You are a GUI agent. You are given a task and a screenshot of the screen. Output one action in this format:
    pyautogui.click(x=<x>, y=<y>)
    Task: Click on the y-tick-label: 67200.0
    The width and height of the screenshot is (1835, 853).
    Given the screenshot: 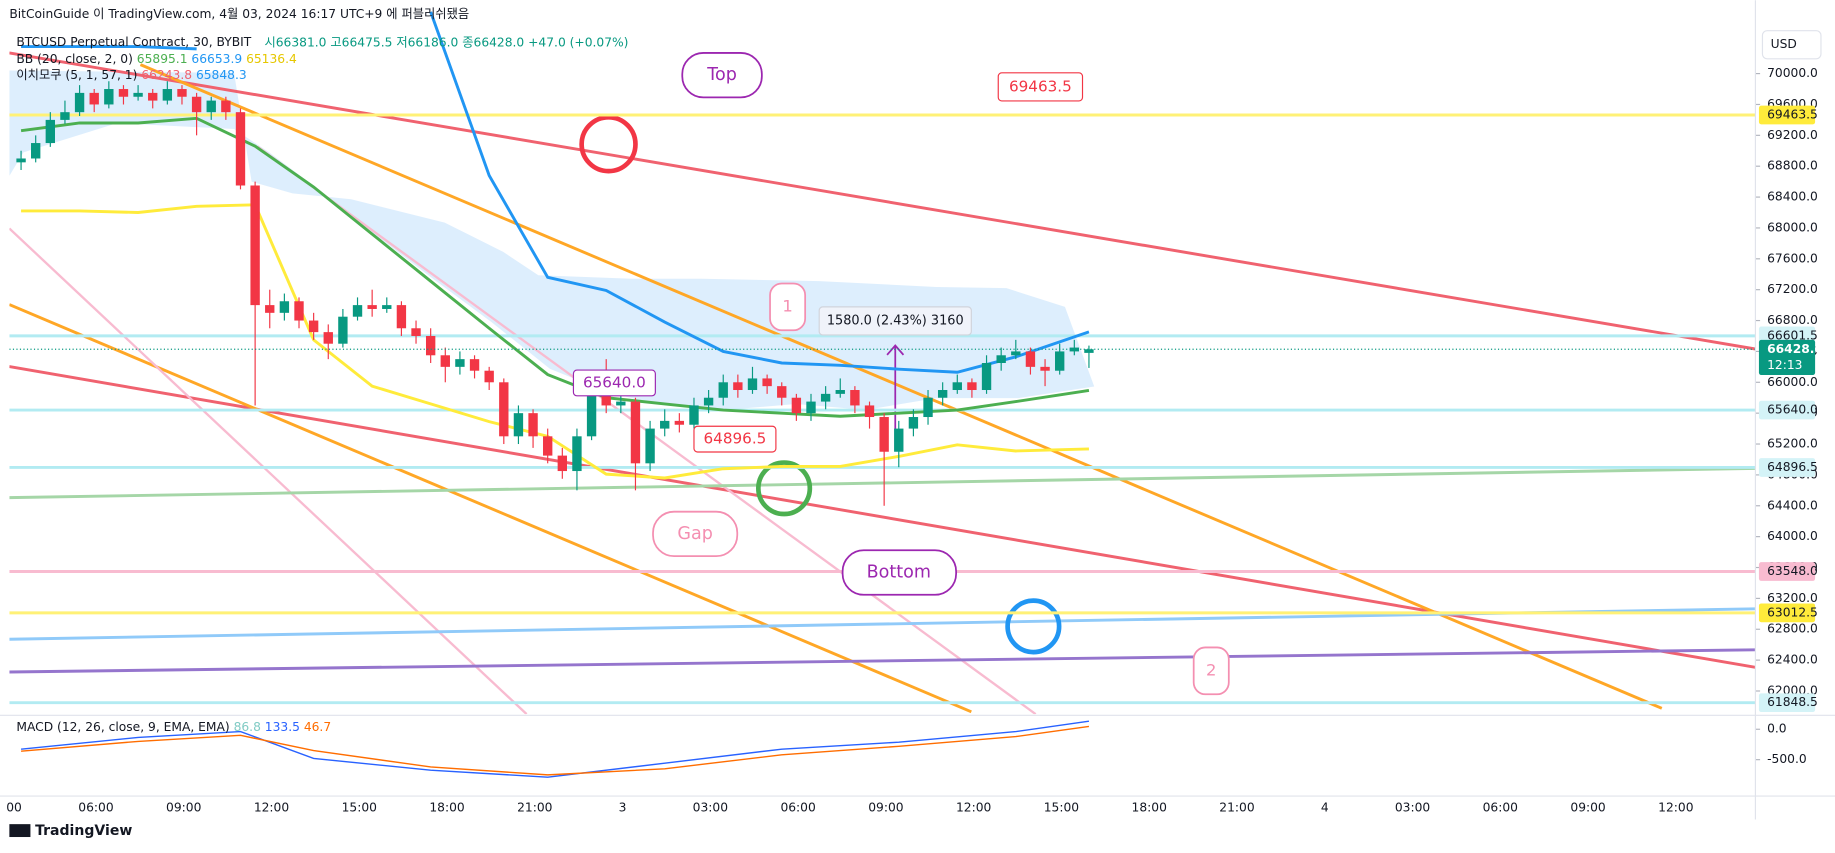 What is the action you would take?
    pyautogui.click(x=1792, y=289)
    